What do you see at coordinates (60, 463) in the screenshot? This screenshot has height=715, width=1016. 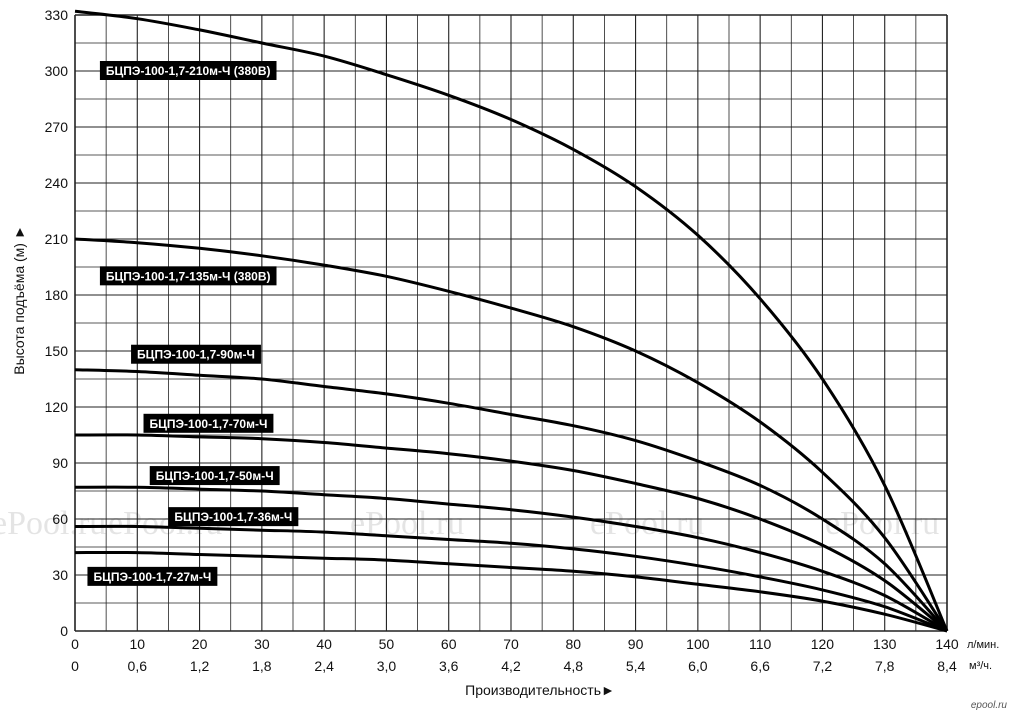 I see `y-tick-label: 90` at bounding box center [60, 463].